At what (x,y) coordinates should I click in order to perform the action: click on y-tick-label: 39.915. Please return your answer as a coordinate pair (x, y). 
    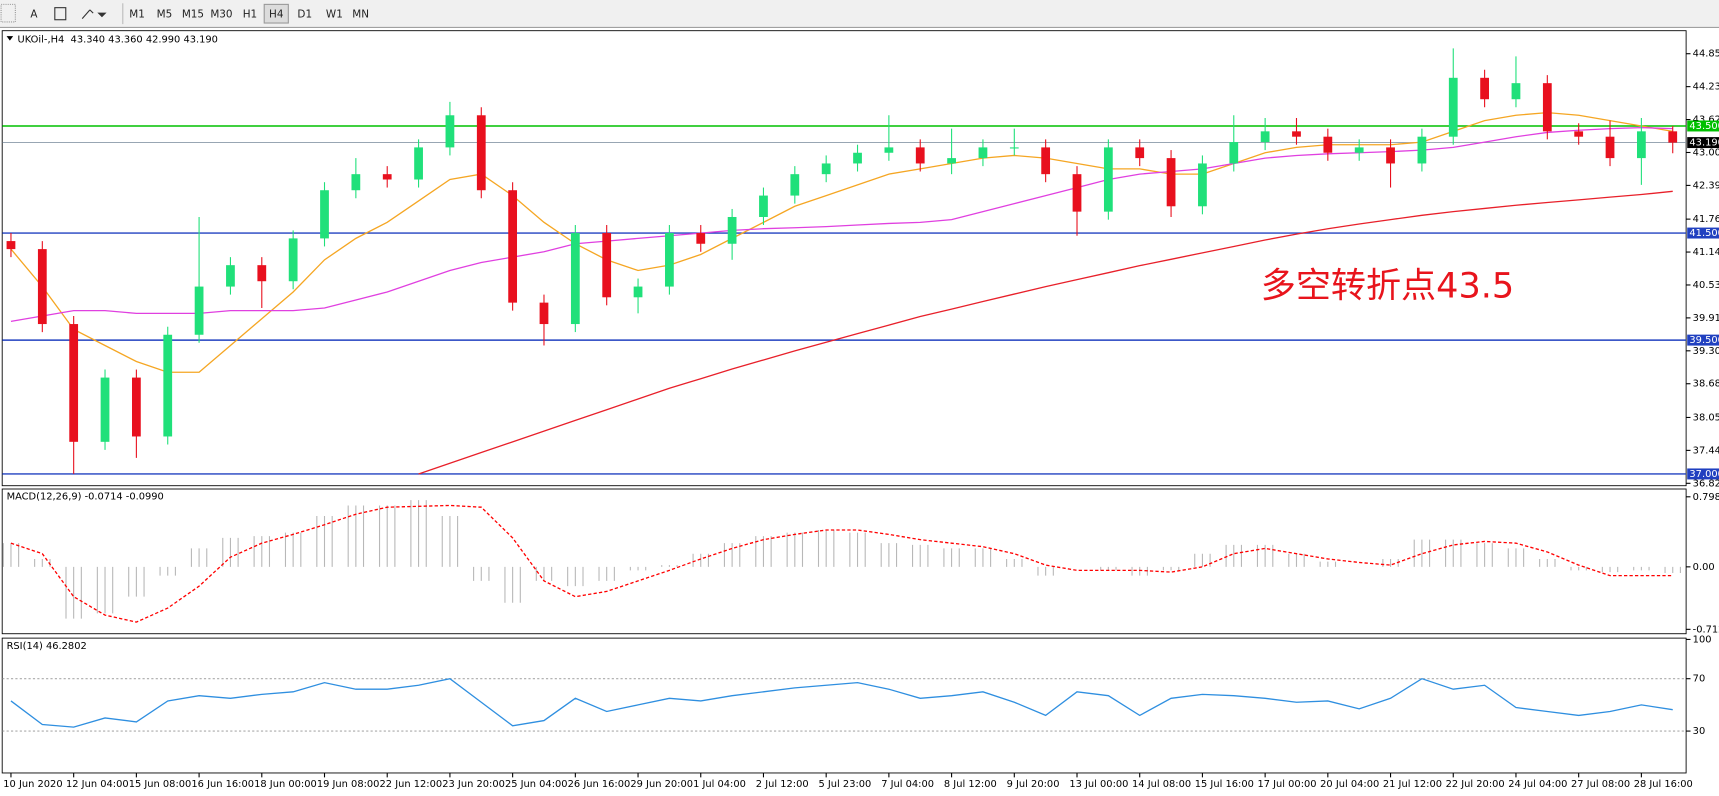
    Looking at the image, I should click on (1706, 318).